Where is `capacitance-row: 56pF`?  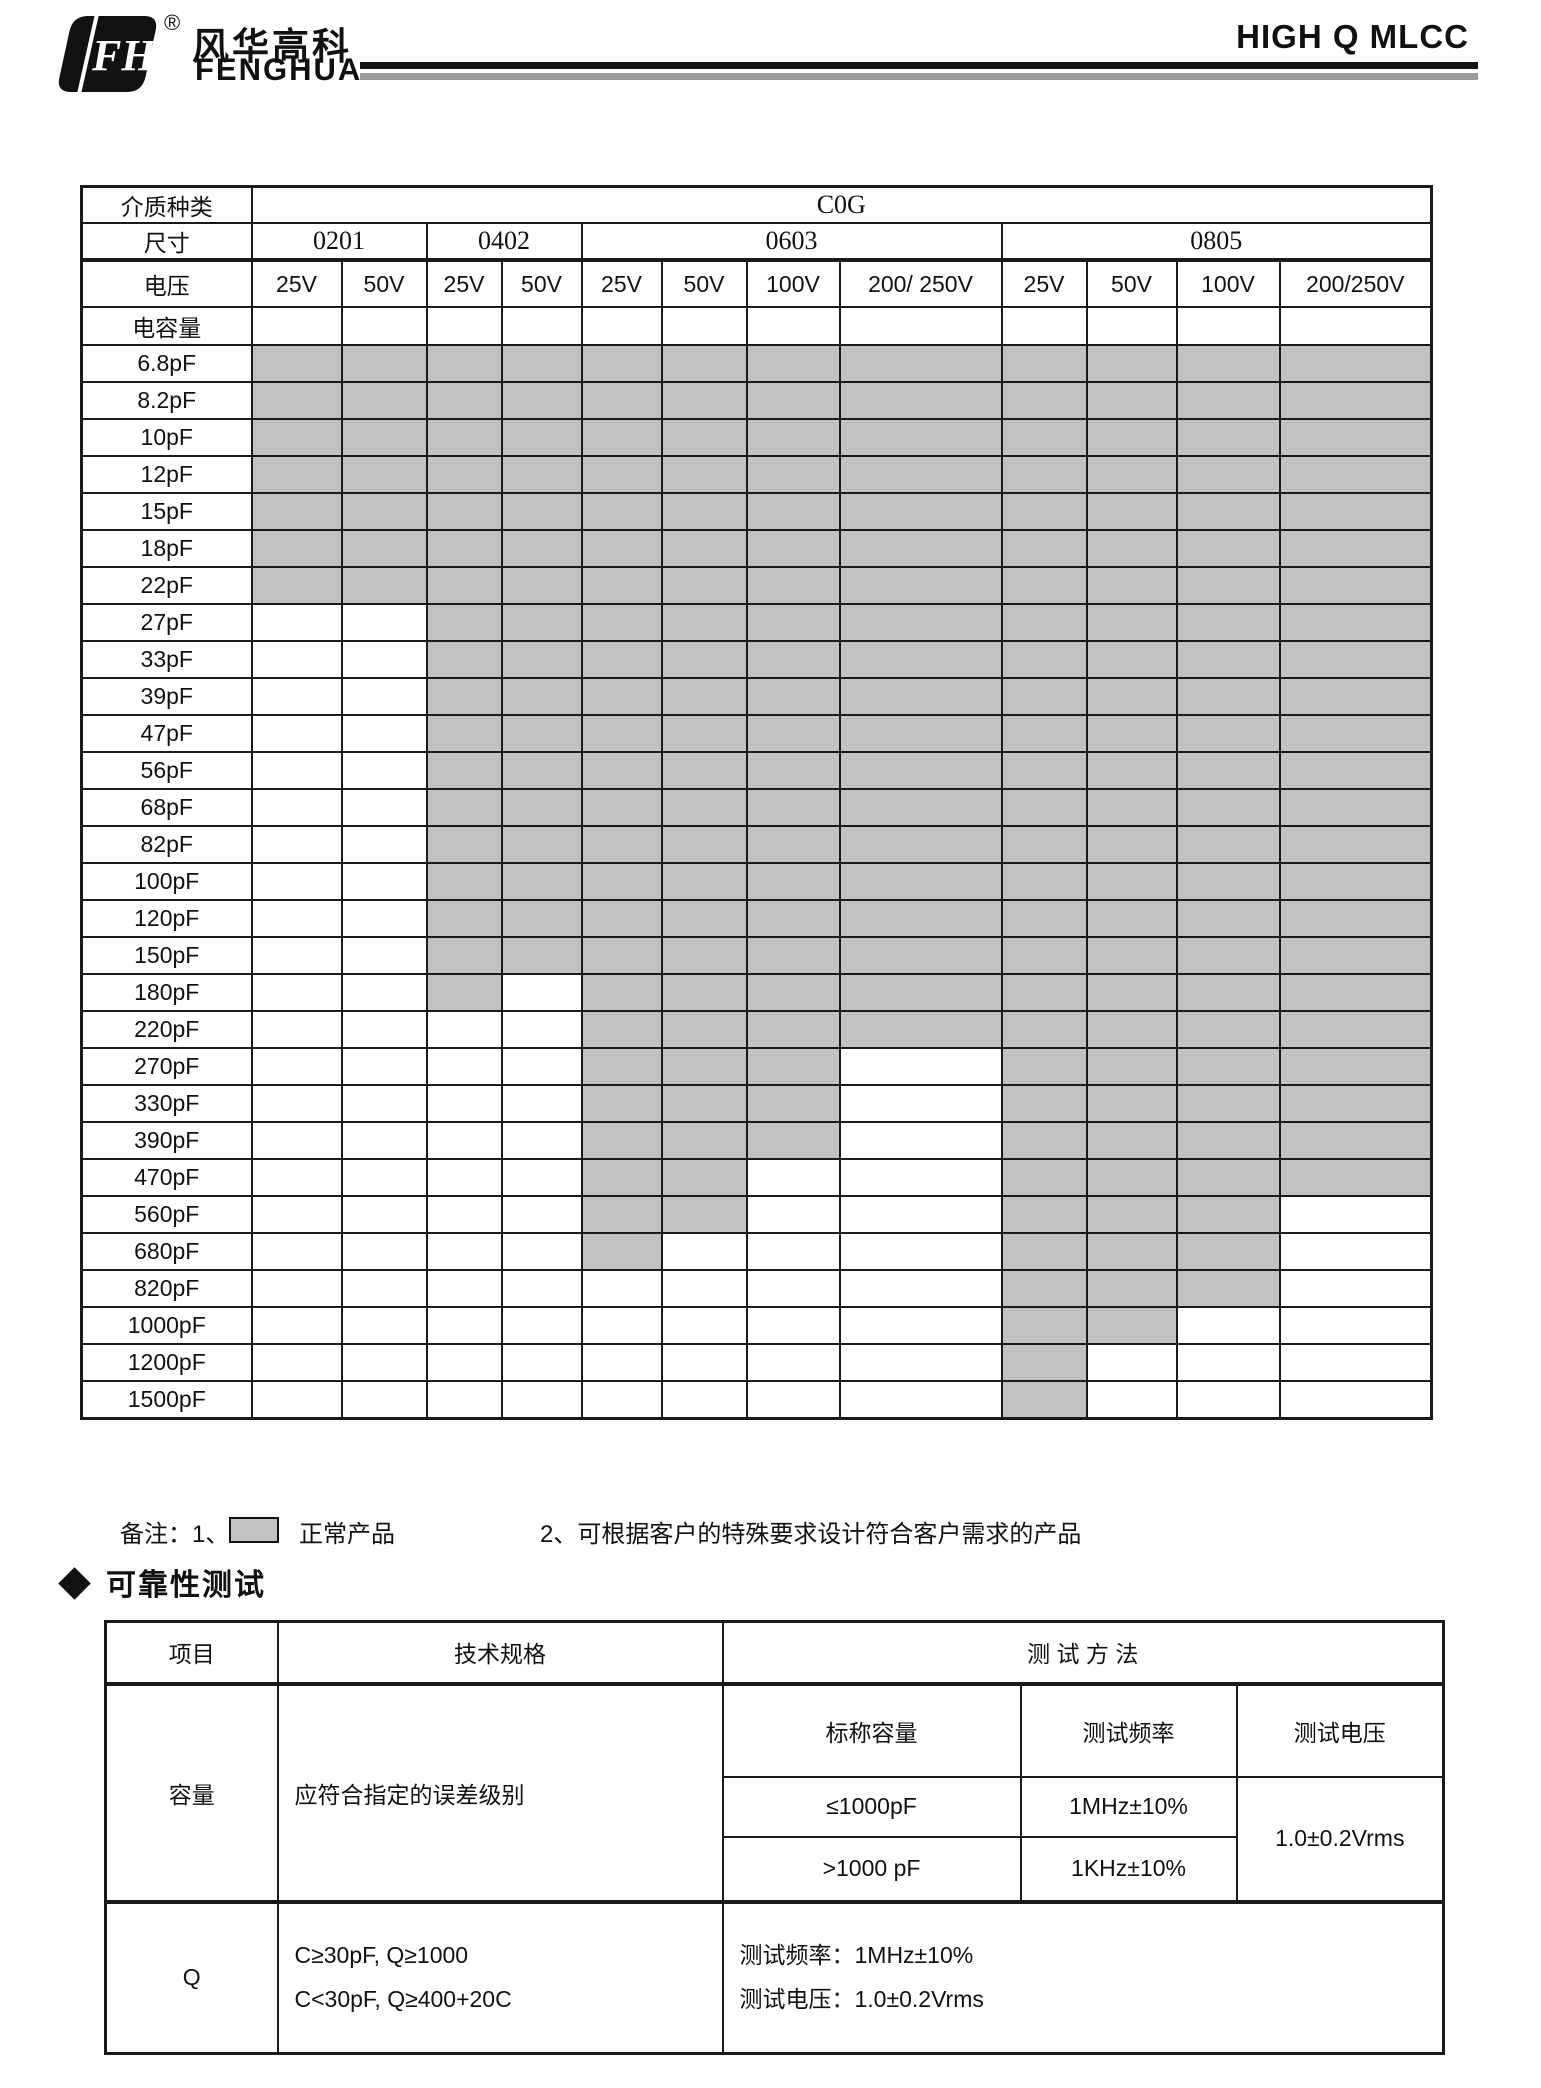 capacitance-row: 56pF is located at coordinates (756, 770).